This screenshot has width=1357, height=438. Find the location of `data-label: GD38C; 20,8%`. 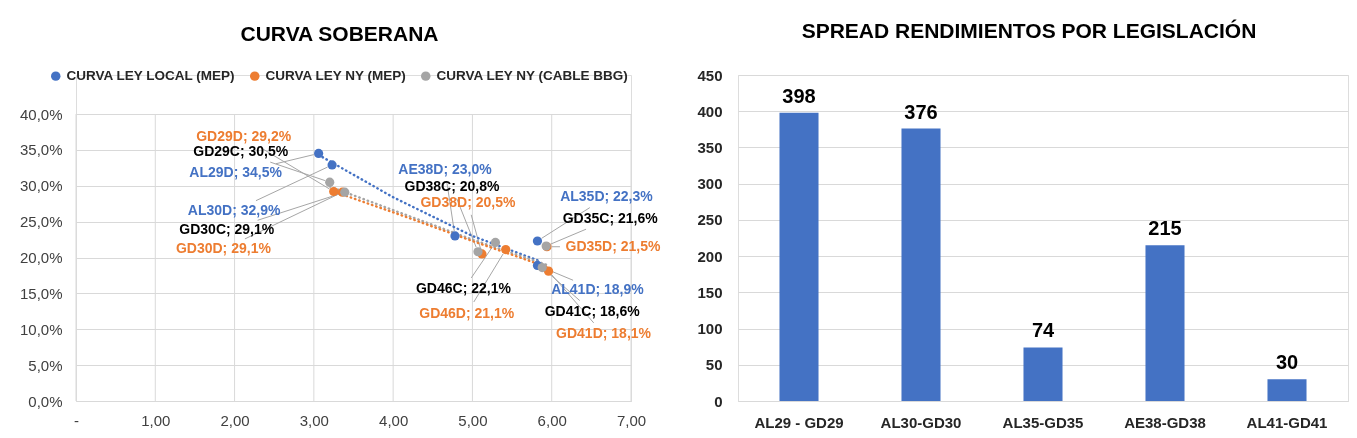

data-label: GD38C; 20,8% is located at coordinates (452, 185).